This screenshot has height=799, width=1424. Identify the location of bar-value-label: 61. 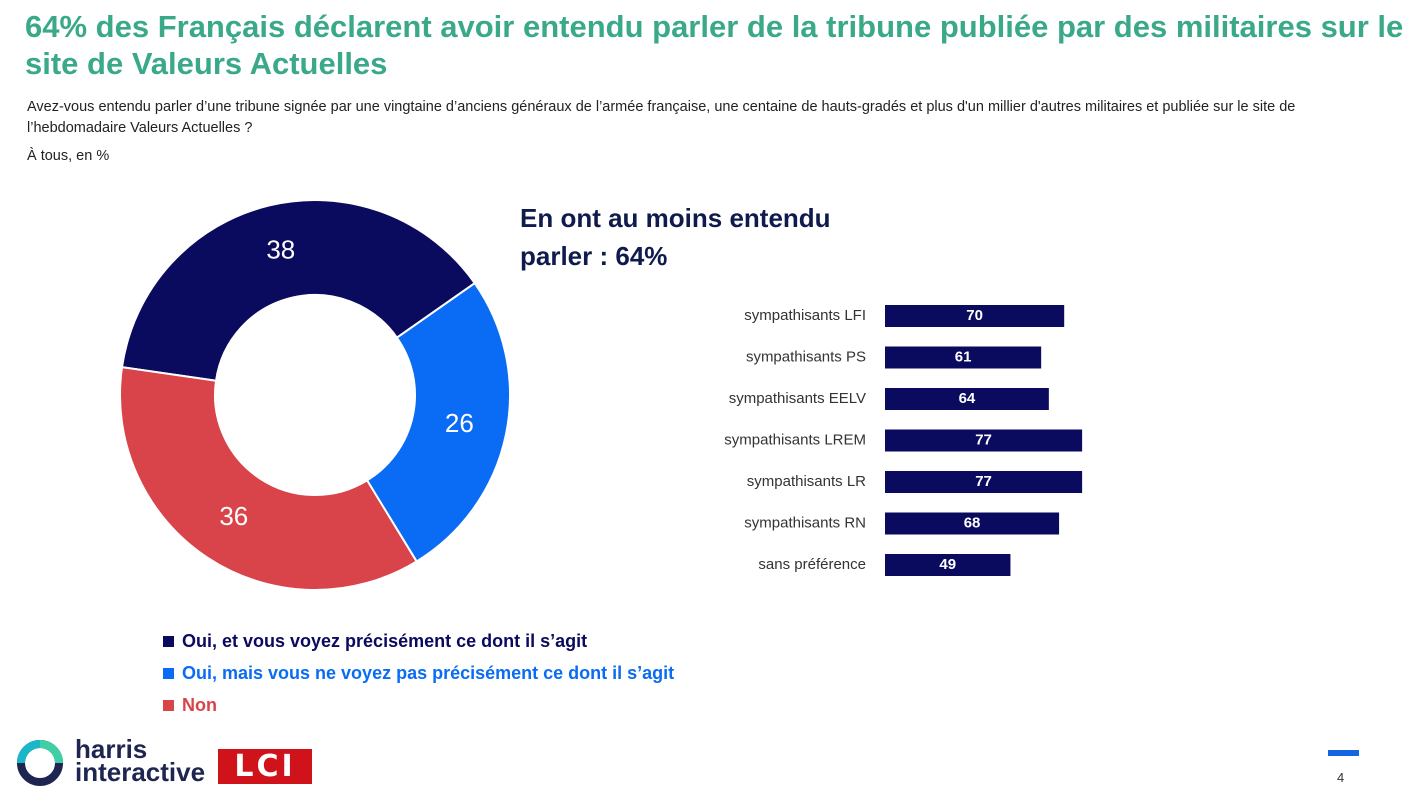
(963, 356).